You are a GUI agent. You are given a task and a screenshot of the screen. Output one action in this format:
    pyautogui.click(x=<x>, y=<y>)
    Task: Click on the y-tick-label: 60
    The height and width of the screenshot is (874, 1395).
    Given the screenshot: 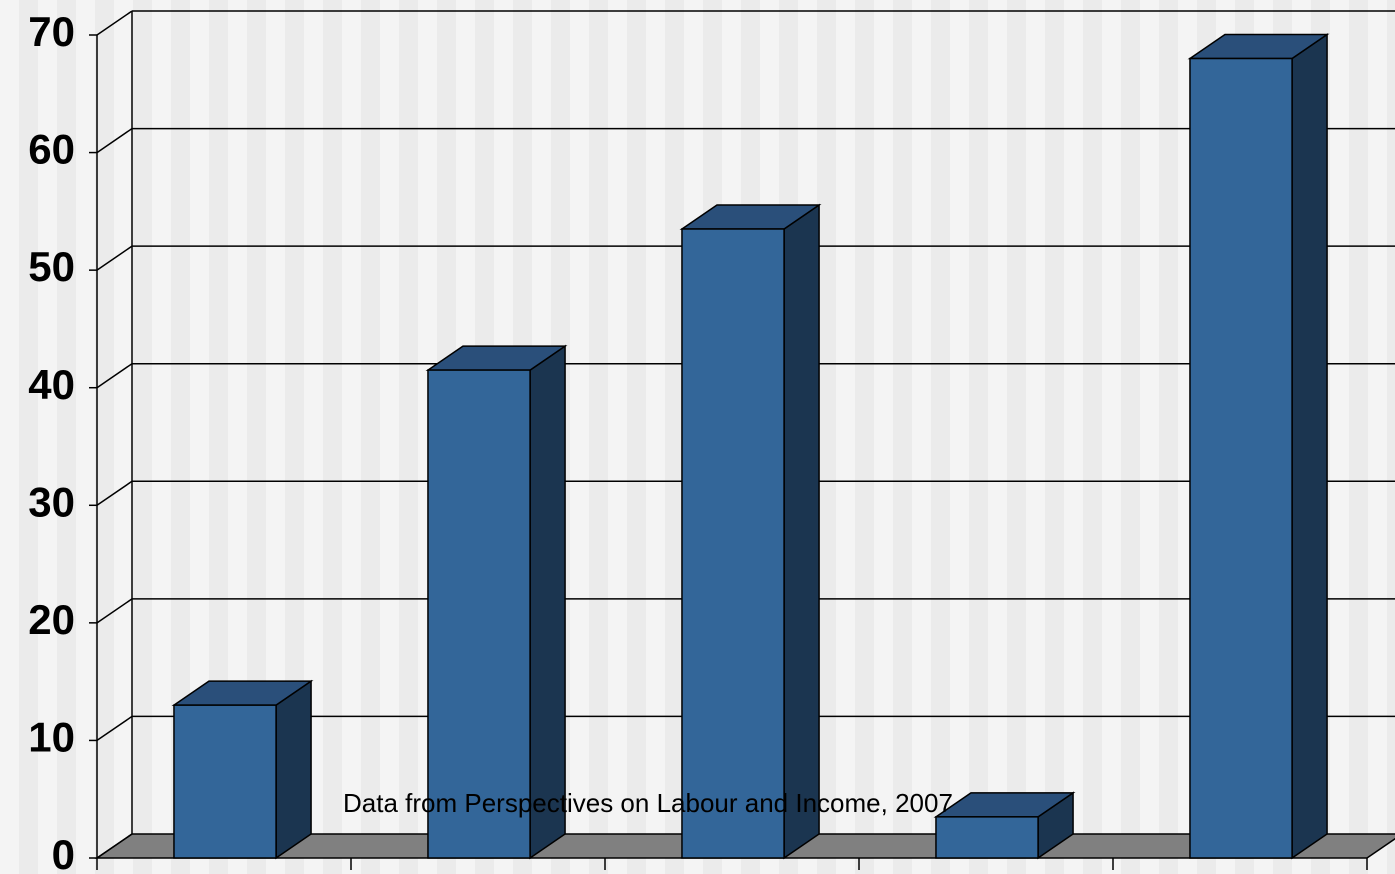 What is the action you would take?
    pyautogui.click(x=51, y=149)
    